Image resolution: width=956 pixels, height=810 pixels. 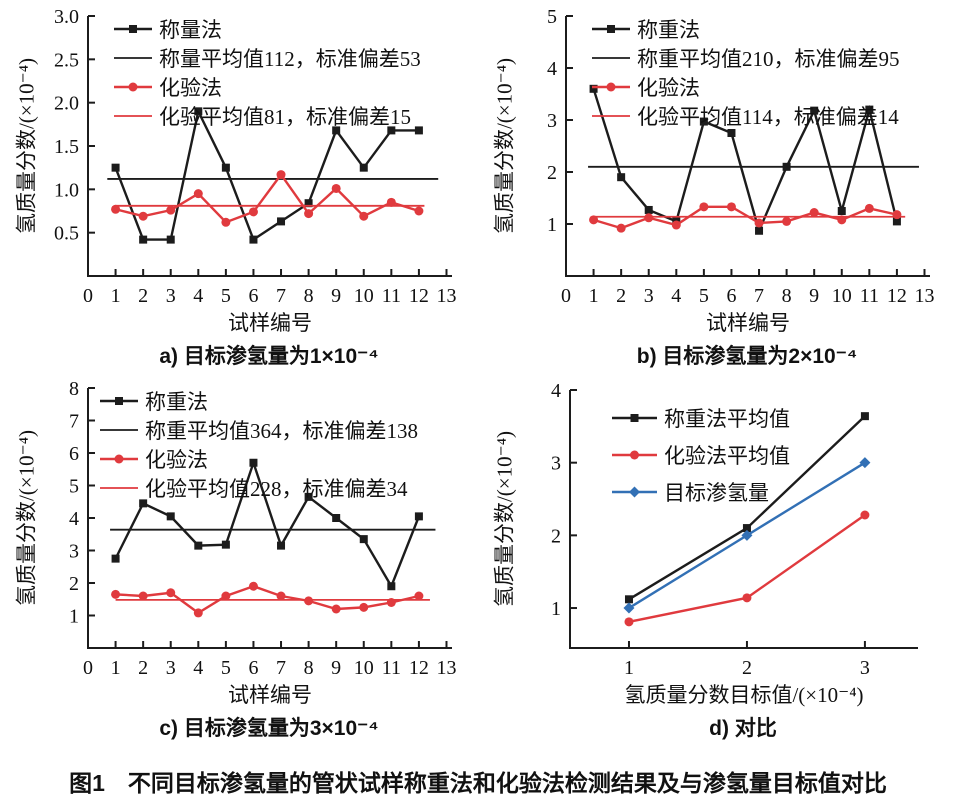 I want to click on y-tick-label: 1.5, so click(x=66, y=147).